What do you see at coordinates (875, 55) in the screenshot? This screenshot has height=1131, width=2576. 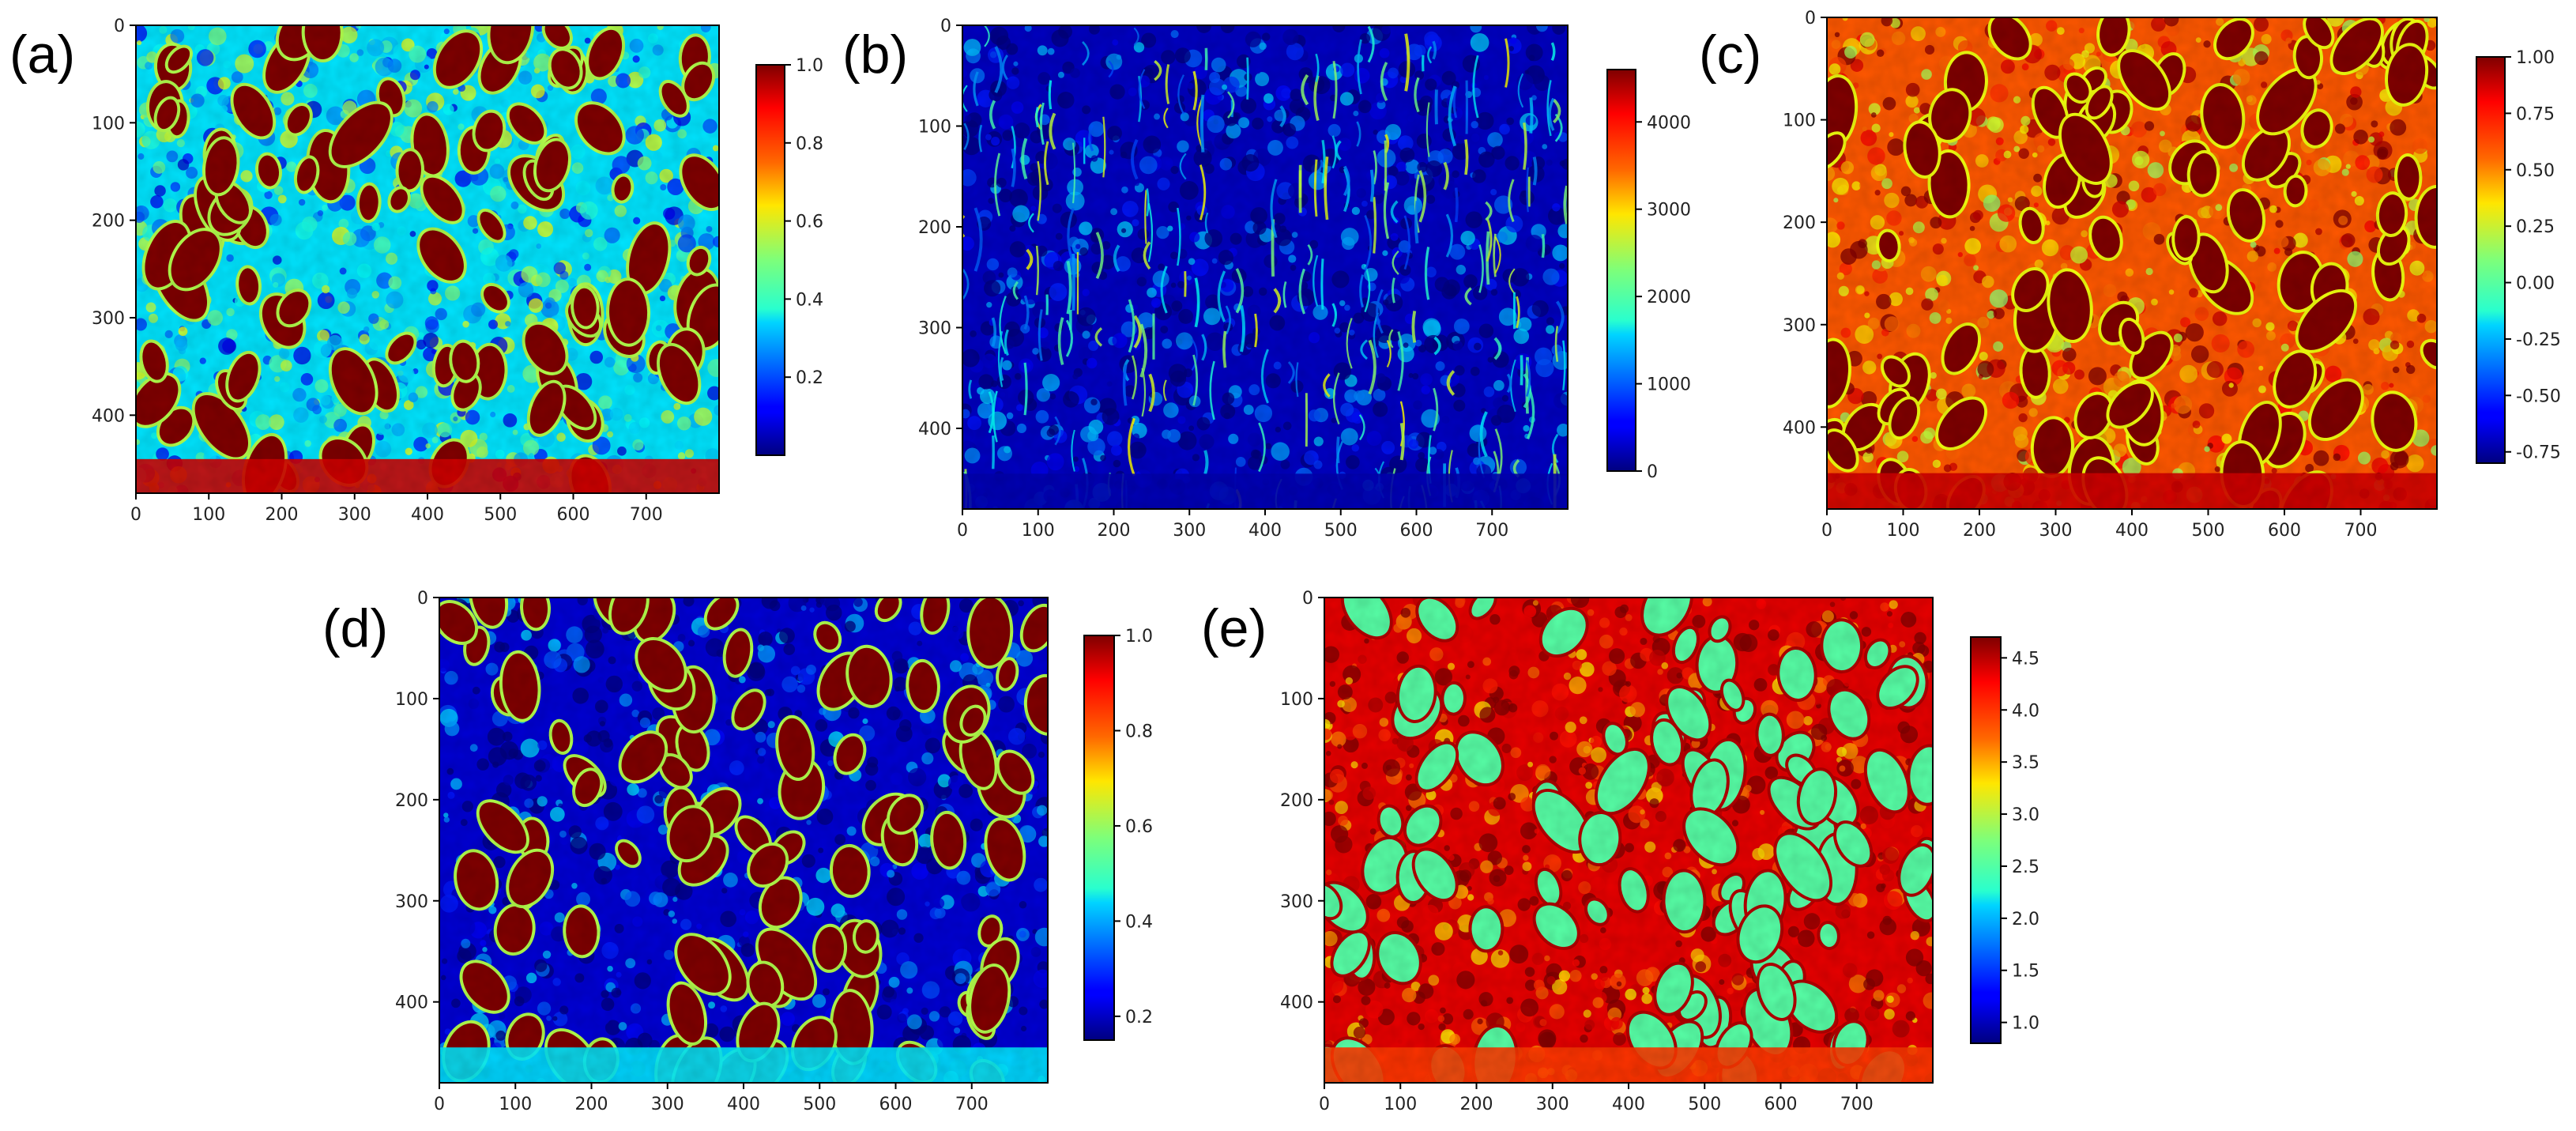 I see `panel-label-b: (b)` at bounding box center [875, 55].